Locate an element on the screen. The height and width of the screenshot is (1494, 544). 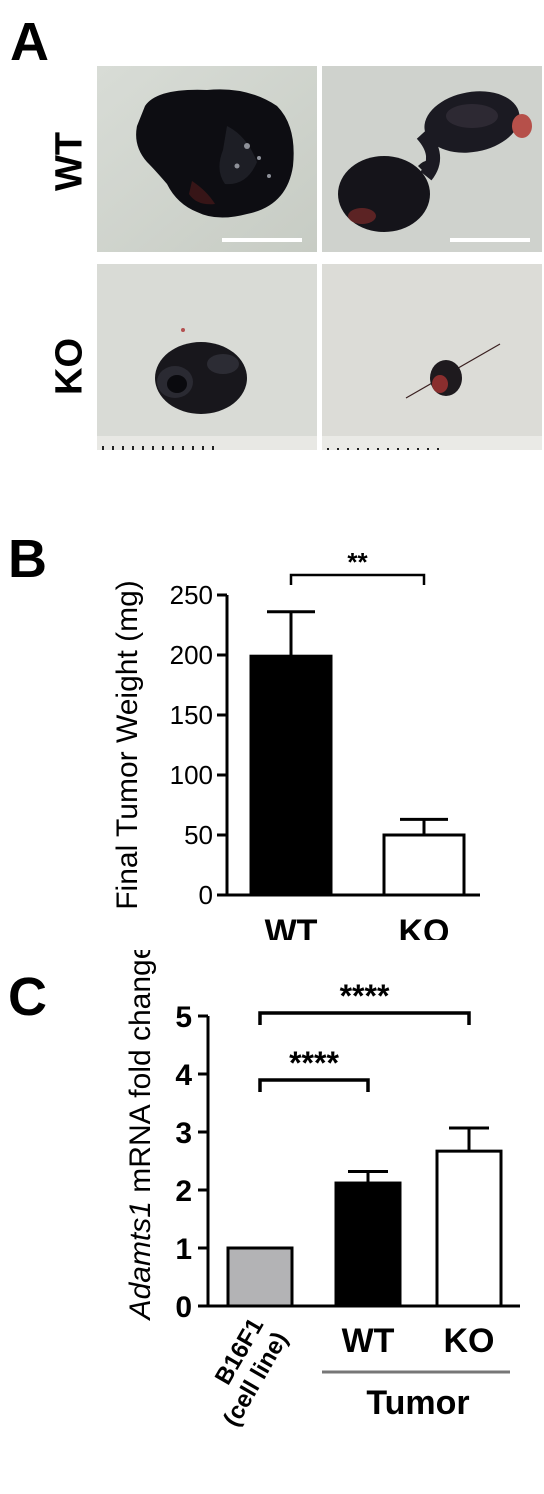
x-tick-label-wt: WT is located at coordinates (368, 1341).